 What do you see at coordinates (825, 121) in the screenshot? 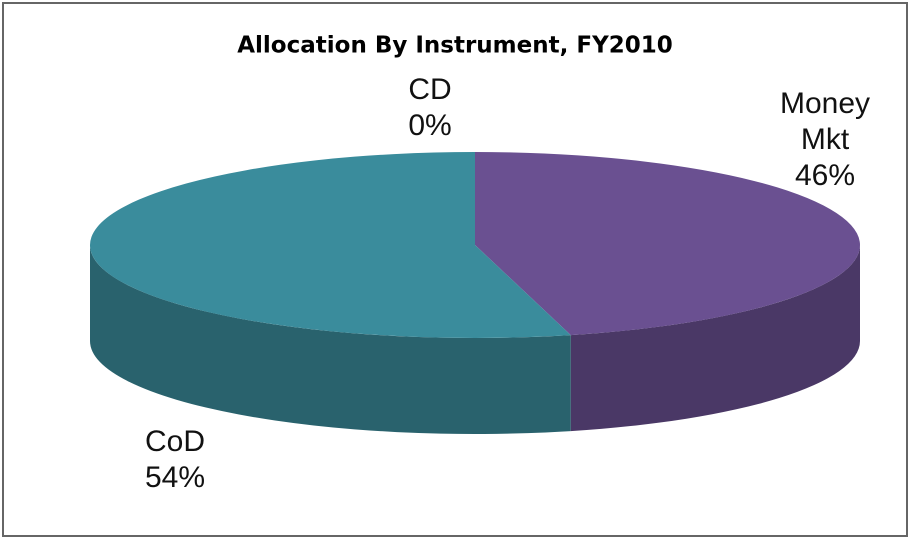
I see `slice-name: Money Mkt` at bounding box center [825, 121].